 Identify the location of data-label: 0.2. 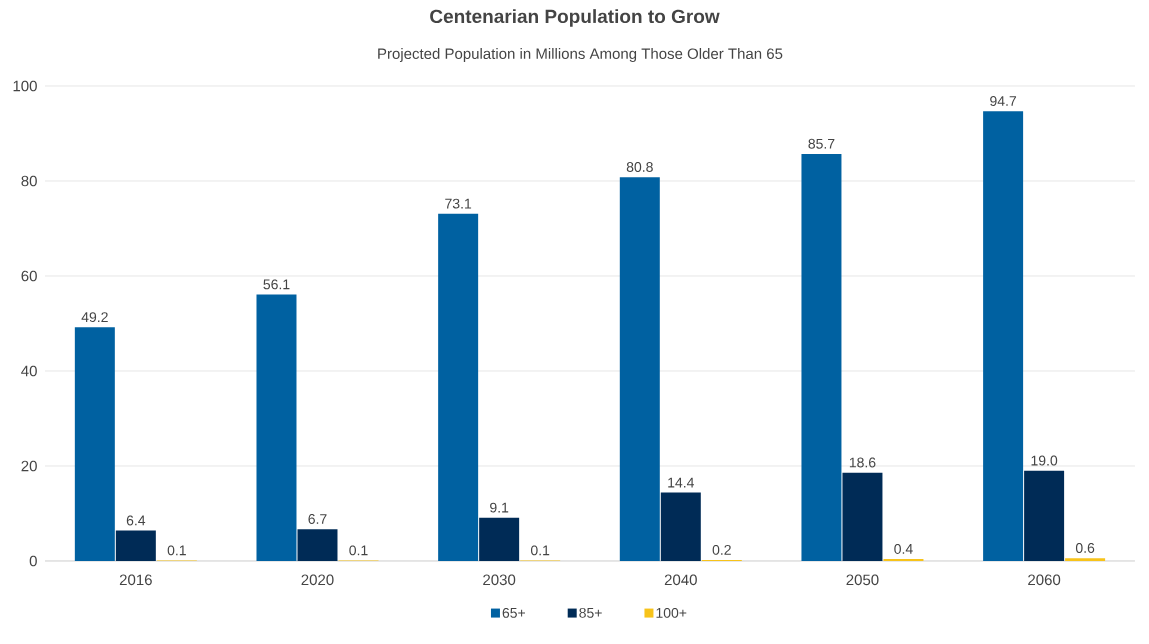
(721, 549).